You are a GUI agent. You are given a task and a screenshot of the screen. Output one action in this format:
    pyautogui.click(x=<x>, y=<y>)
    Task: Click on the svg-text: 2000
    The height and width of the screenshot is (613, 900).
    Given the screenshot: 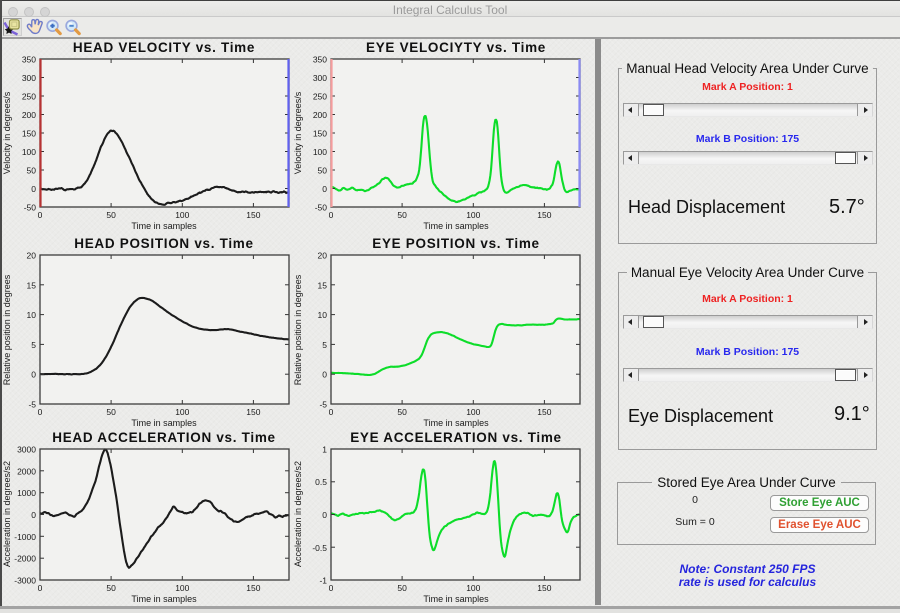 What is the action you would take?
    pyautogui.click(x=26, y=471)
    